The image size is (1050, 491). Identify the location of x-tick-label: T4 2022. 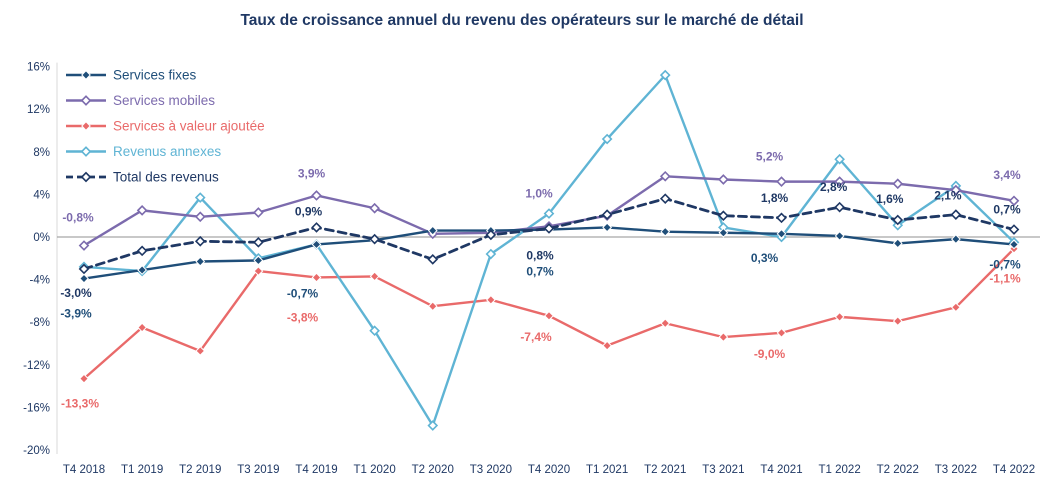
(1014, 470).